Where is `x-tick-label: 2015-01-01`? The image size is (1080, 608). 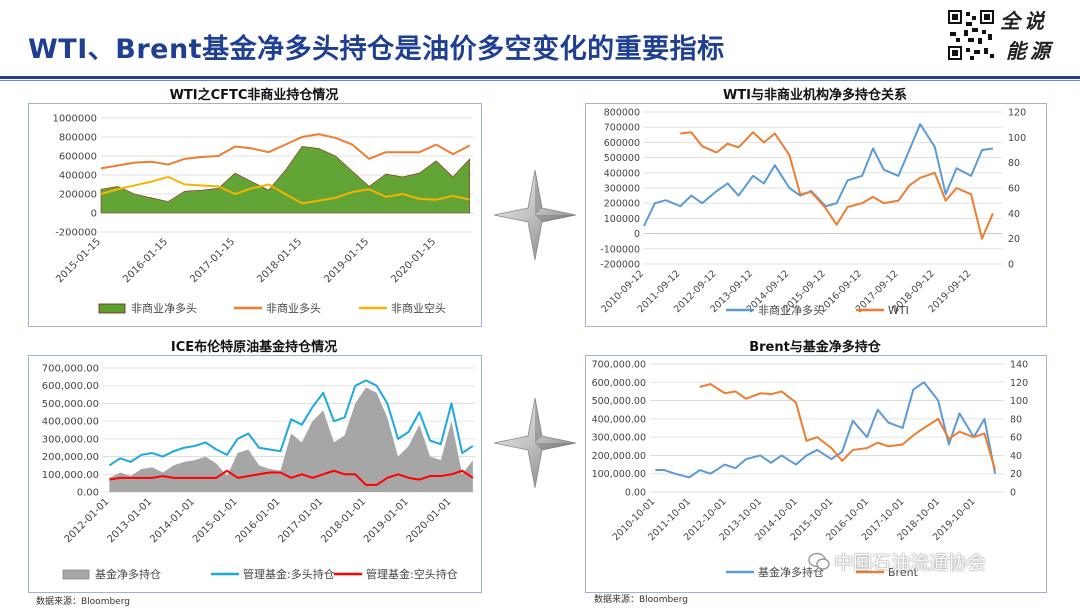
x-tick-label: 2015-01-01 is located at coordinates (215, 520).